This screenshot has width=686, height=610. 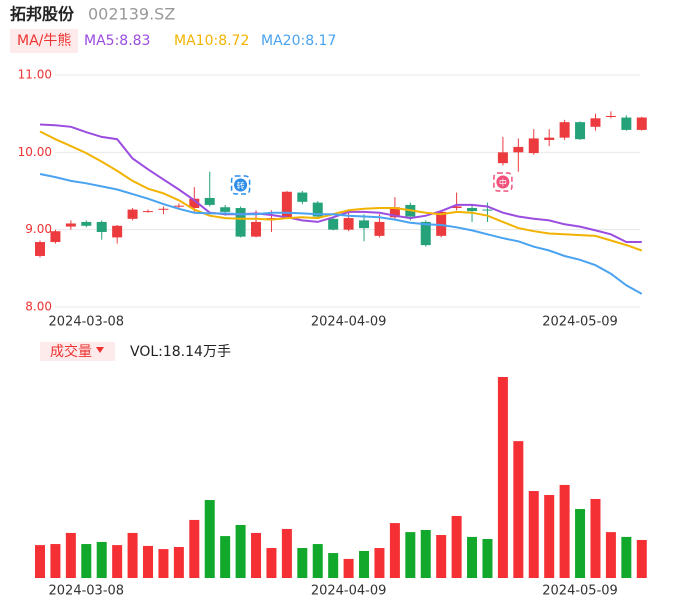 What do you see at coordinates (180, 352) in the screenshot?
I see `volume-value-label: VOL:18.14万手` at bounding box center [180, 352].